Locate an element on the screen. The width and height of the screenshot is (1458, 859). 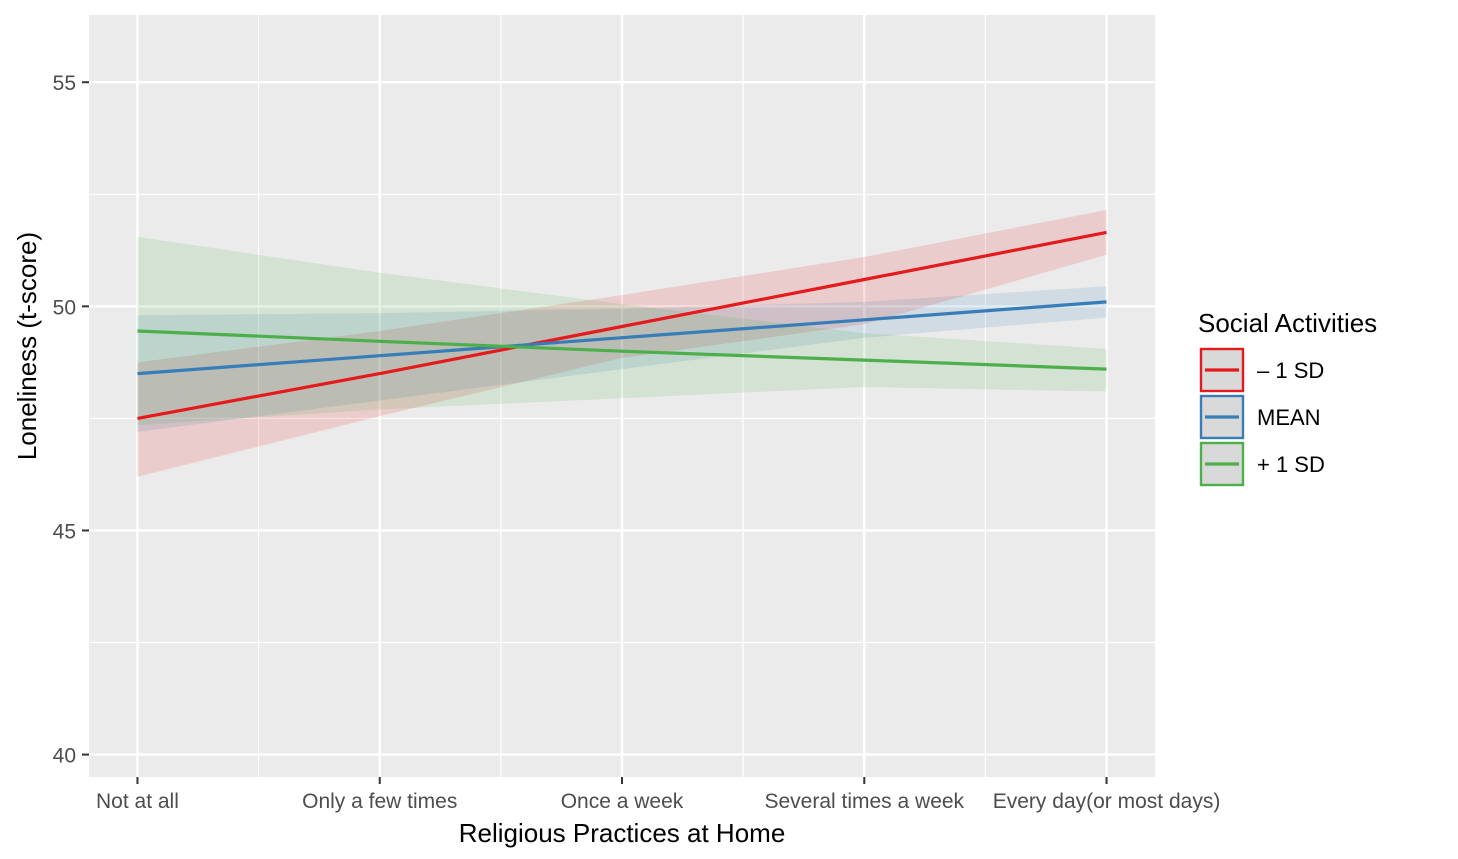
x-tick-label: Once a week is located at coordinates (622, 801).